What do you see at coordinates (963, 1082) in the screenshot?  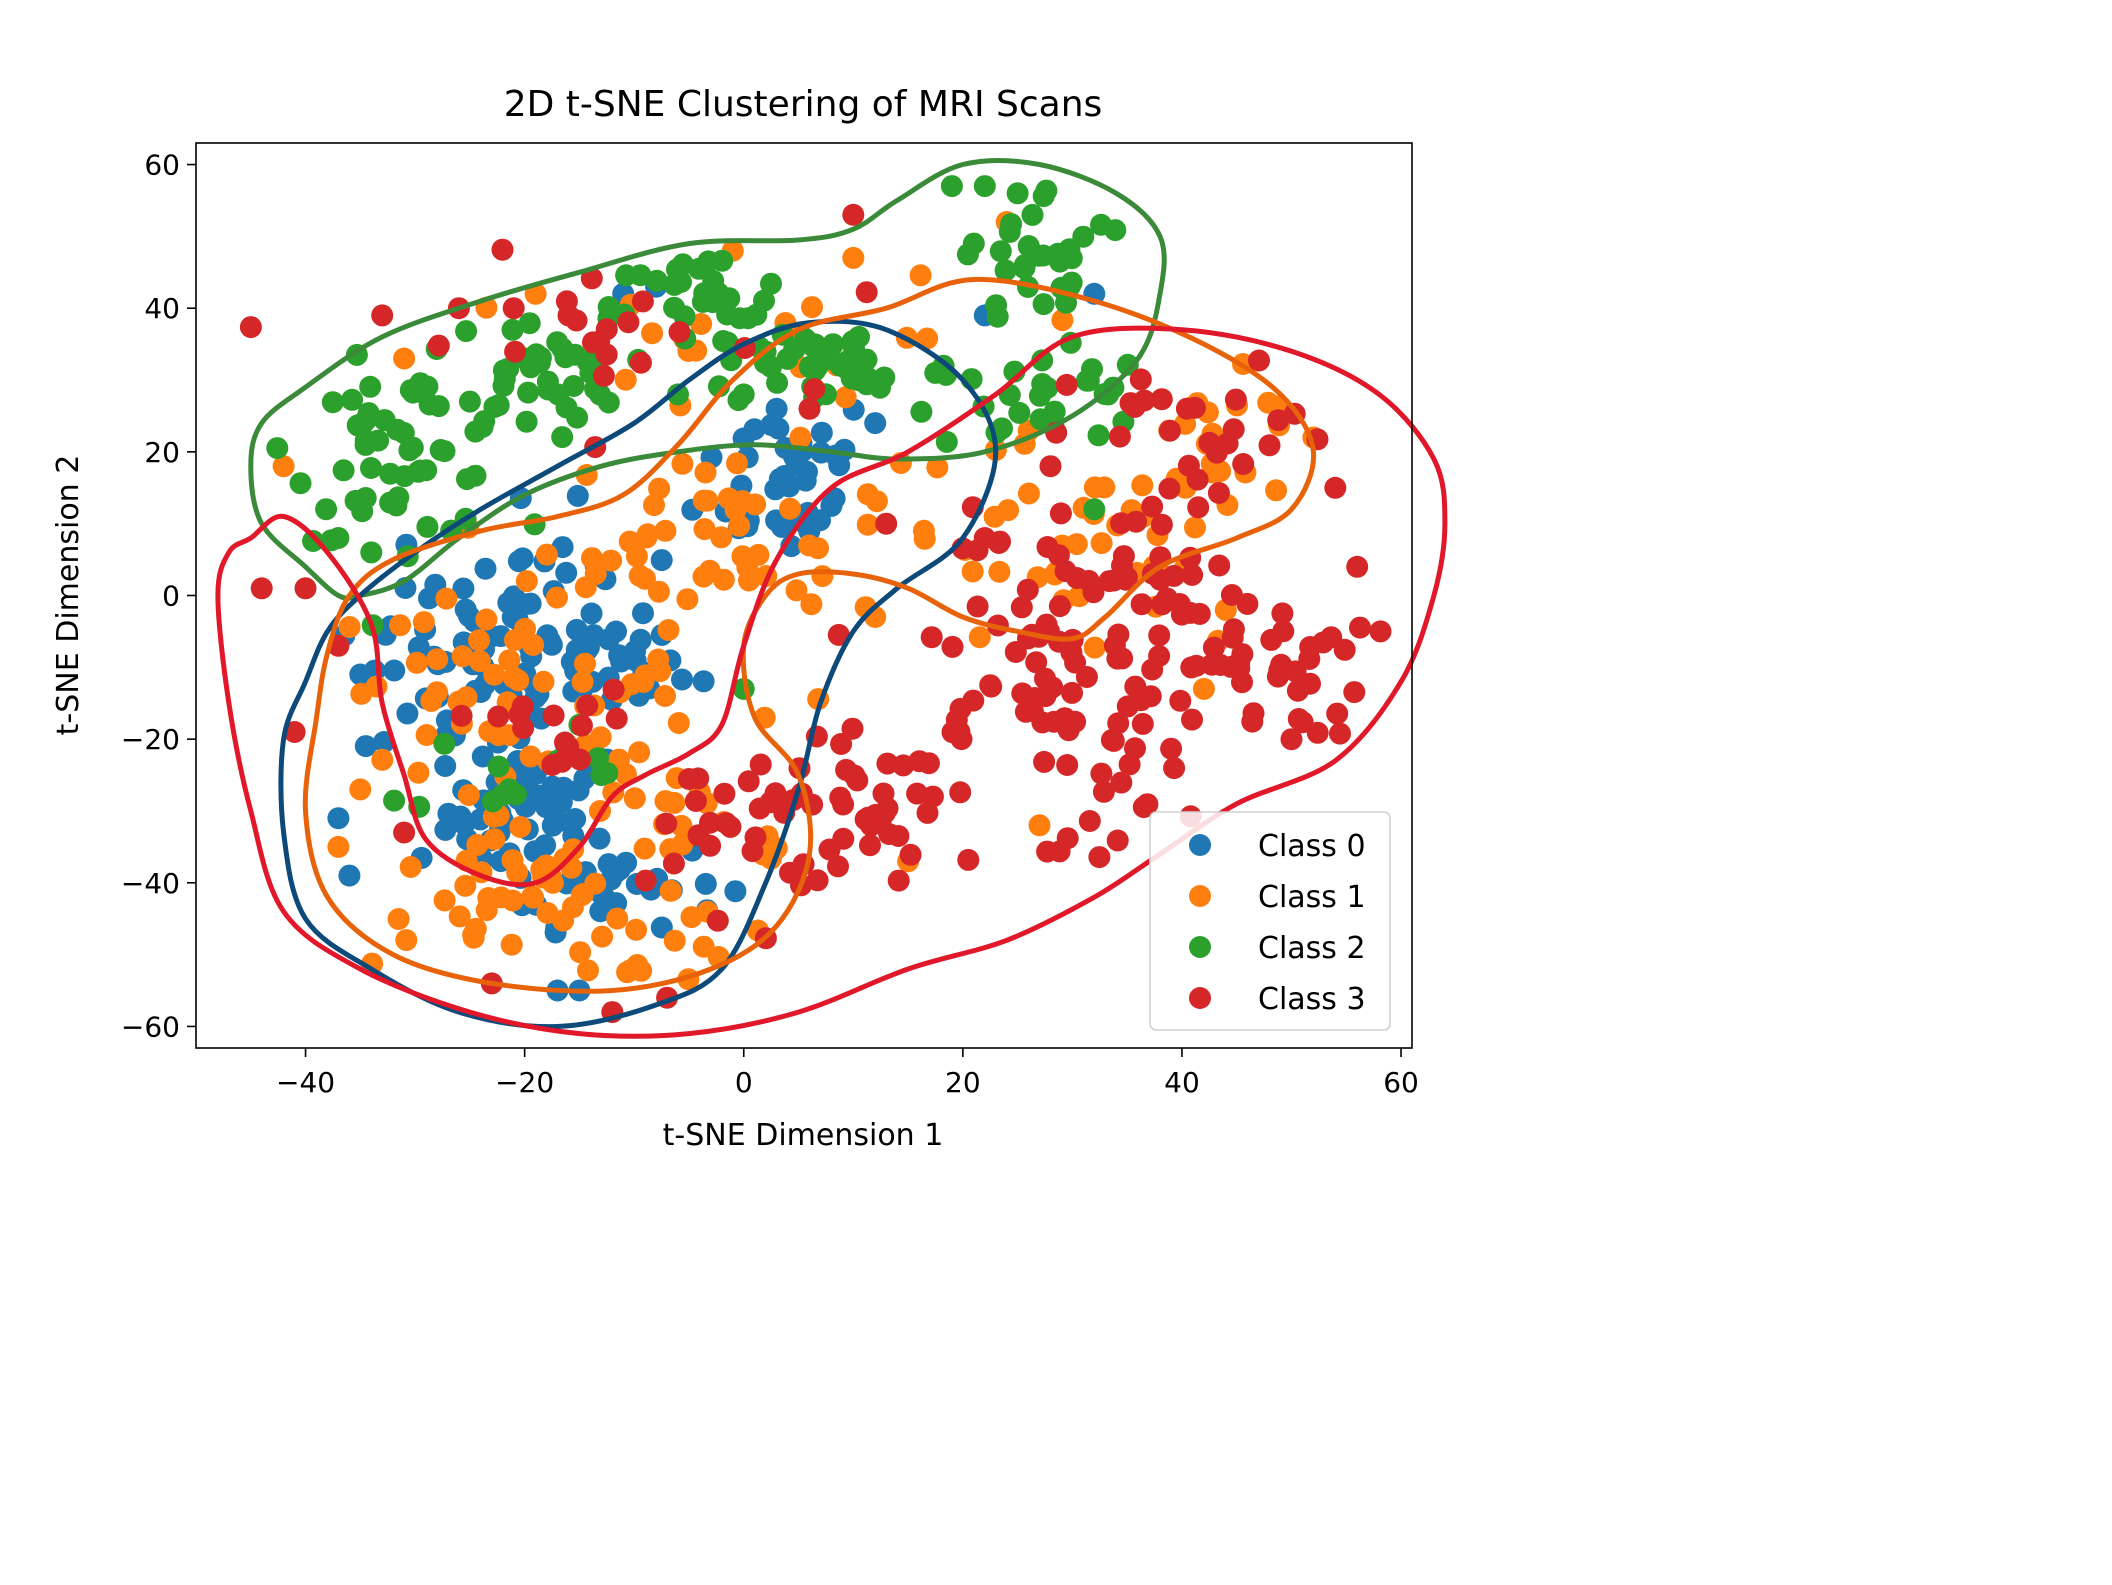 I see `x-tick-label: 20` at bounding box center [963, 1082].